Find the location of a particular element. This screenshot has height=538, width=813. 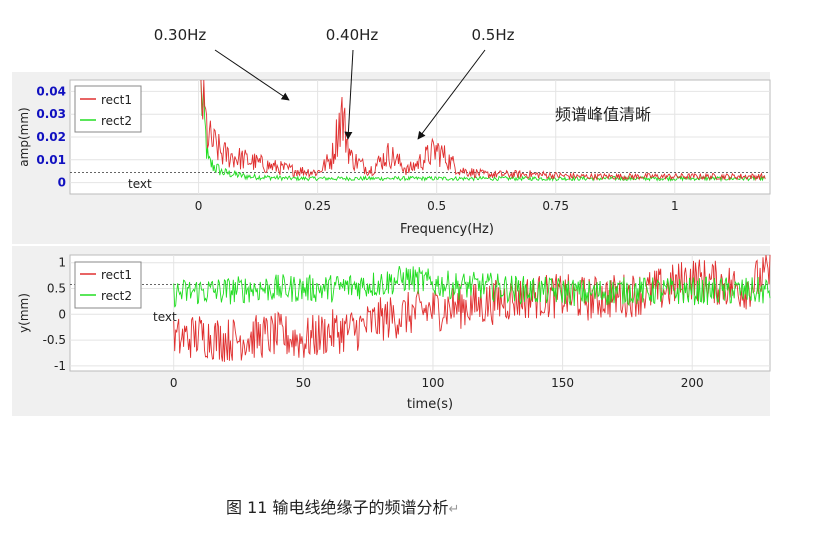

x-tick-label: 0.75 is located at coordinates (555, 206).